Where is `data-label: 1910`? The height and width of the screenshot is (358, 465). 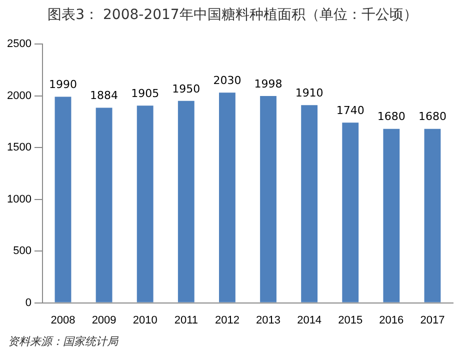 data-label: 1910 is located at coordinates (309, 93).